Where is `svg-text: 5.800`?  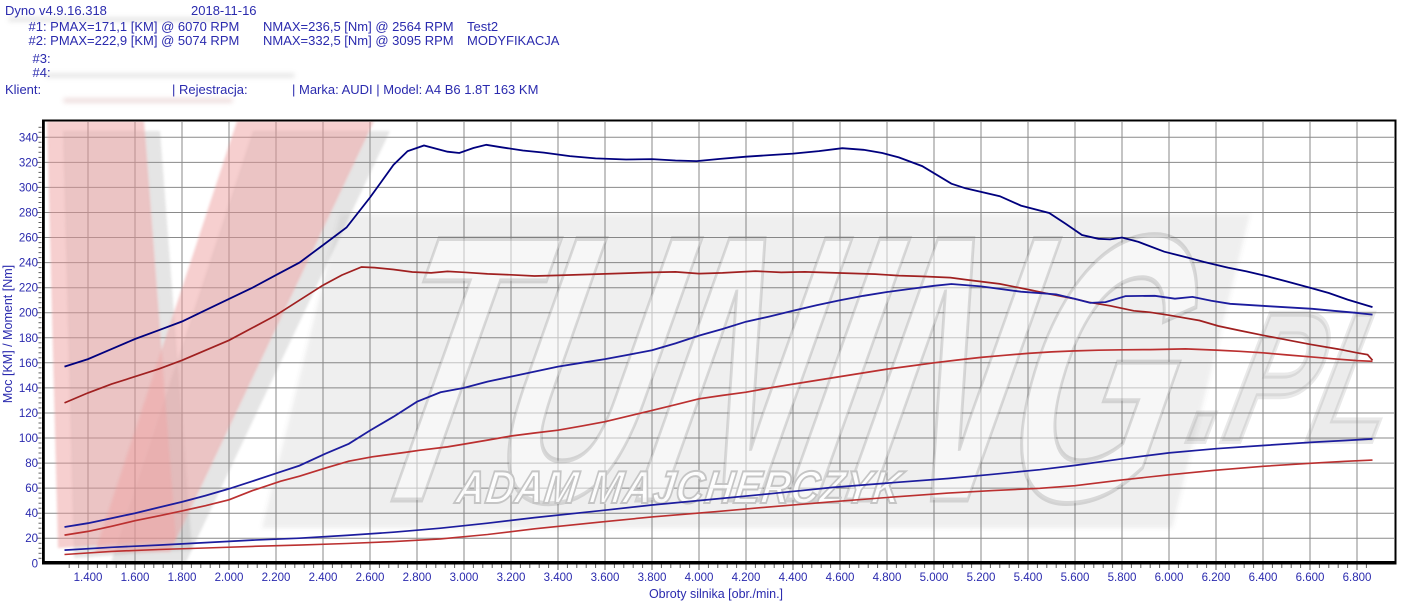 svg-text: 5.800 is located at coordinates (1122, 578).